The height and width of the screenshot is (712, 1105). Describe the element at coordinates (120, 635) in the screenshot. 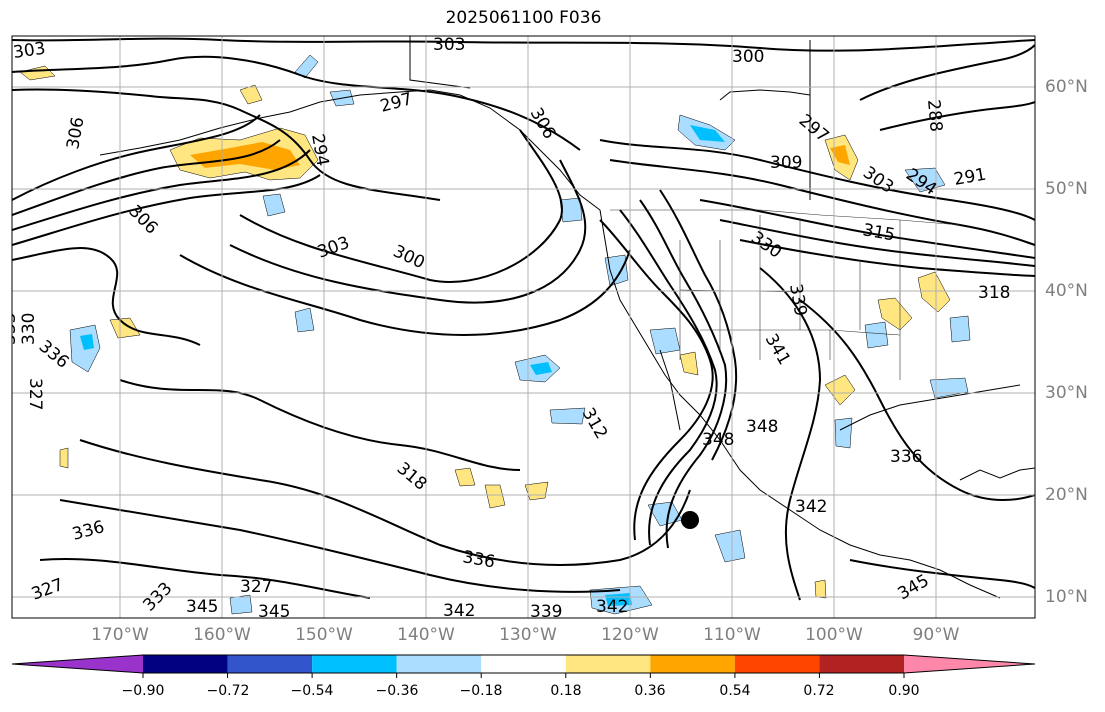

I see `lon-label: 170°W` at that location.